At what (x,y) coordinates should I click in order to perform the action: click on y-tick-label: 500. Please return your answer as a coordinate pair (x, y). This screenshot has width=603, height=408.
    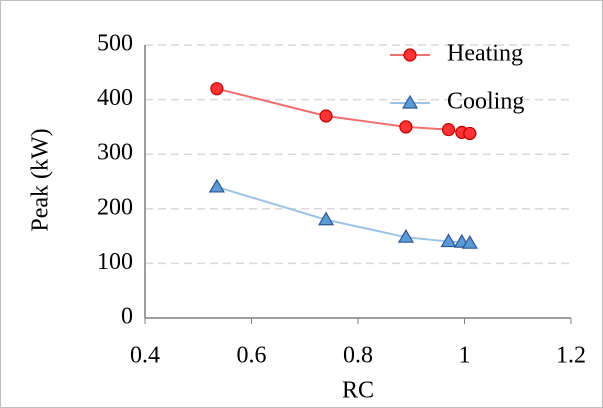
    Looking at the image, I should click on (115, 44).